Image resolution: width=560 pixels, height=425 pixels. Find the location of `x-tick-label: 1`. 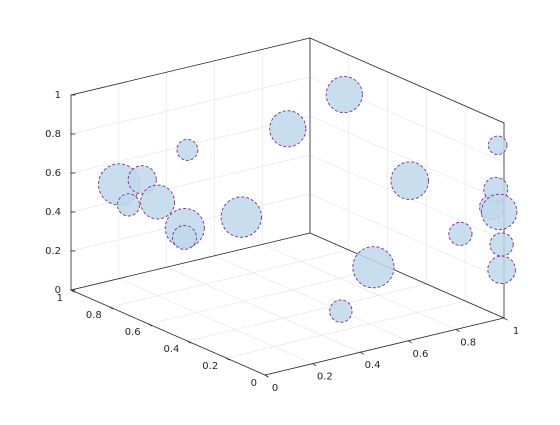

x-tick-label: 1 is located at coordinates (516, 331).